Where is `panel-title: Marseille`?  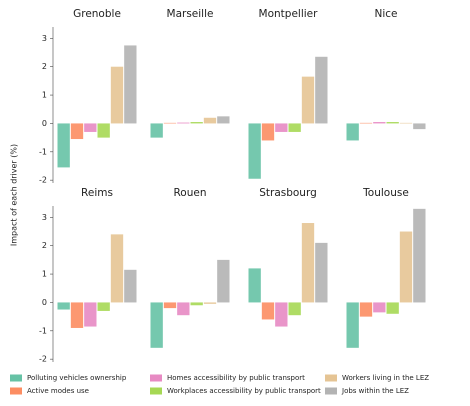 panel-title: Marseille is located at coordinates (190, 14).